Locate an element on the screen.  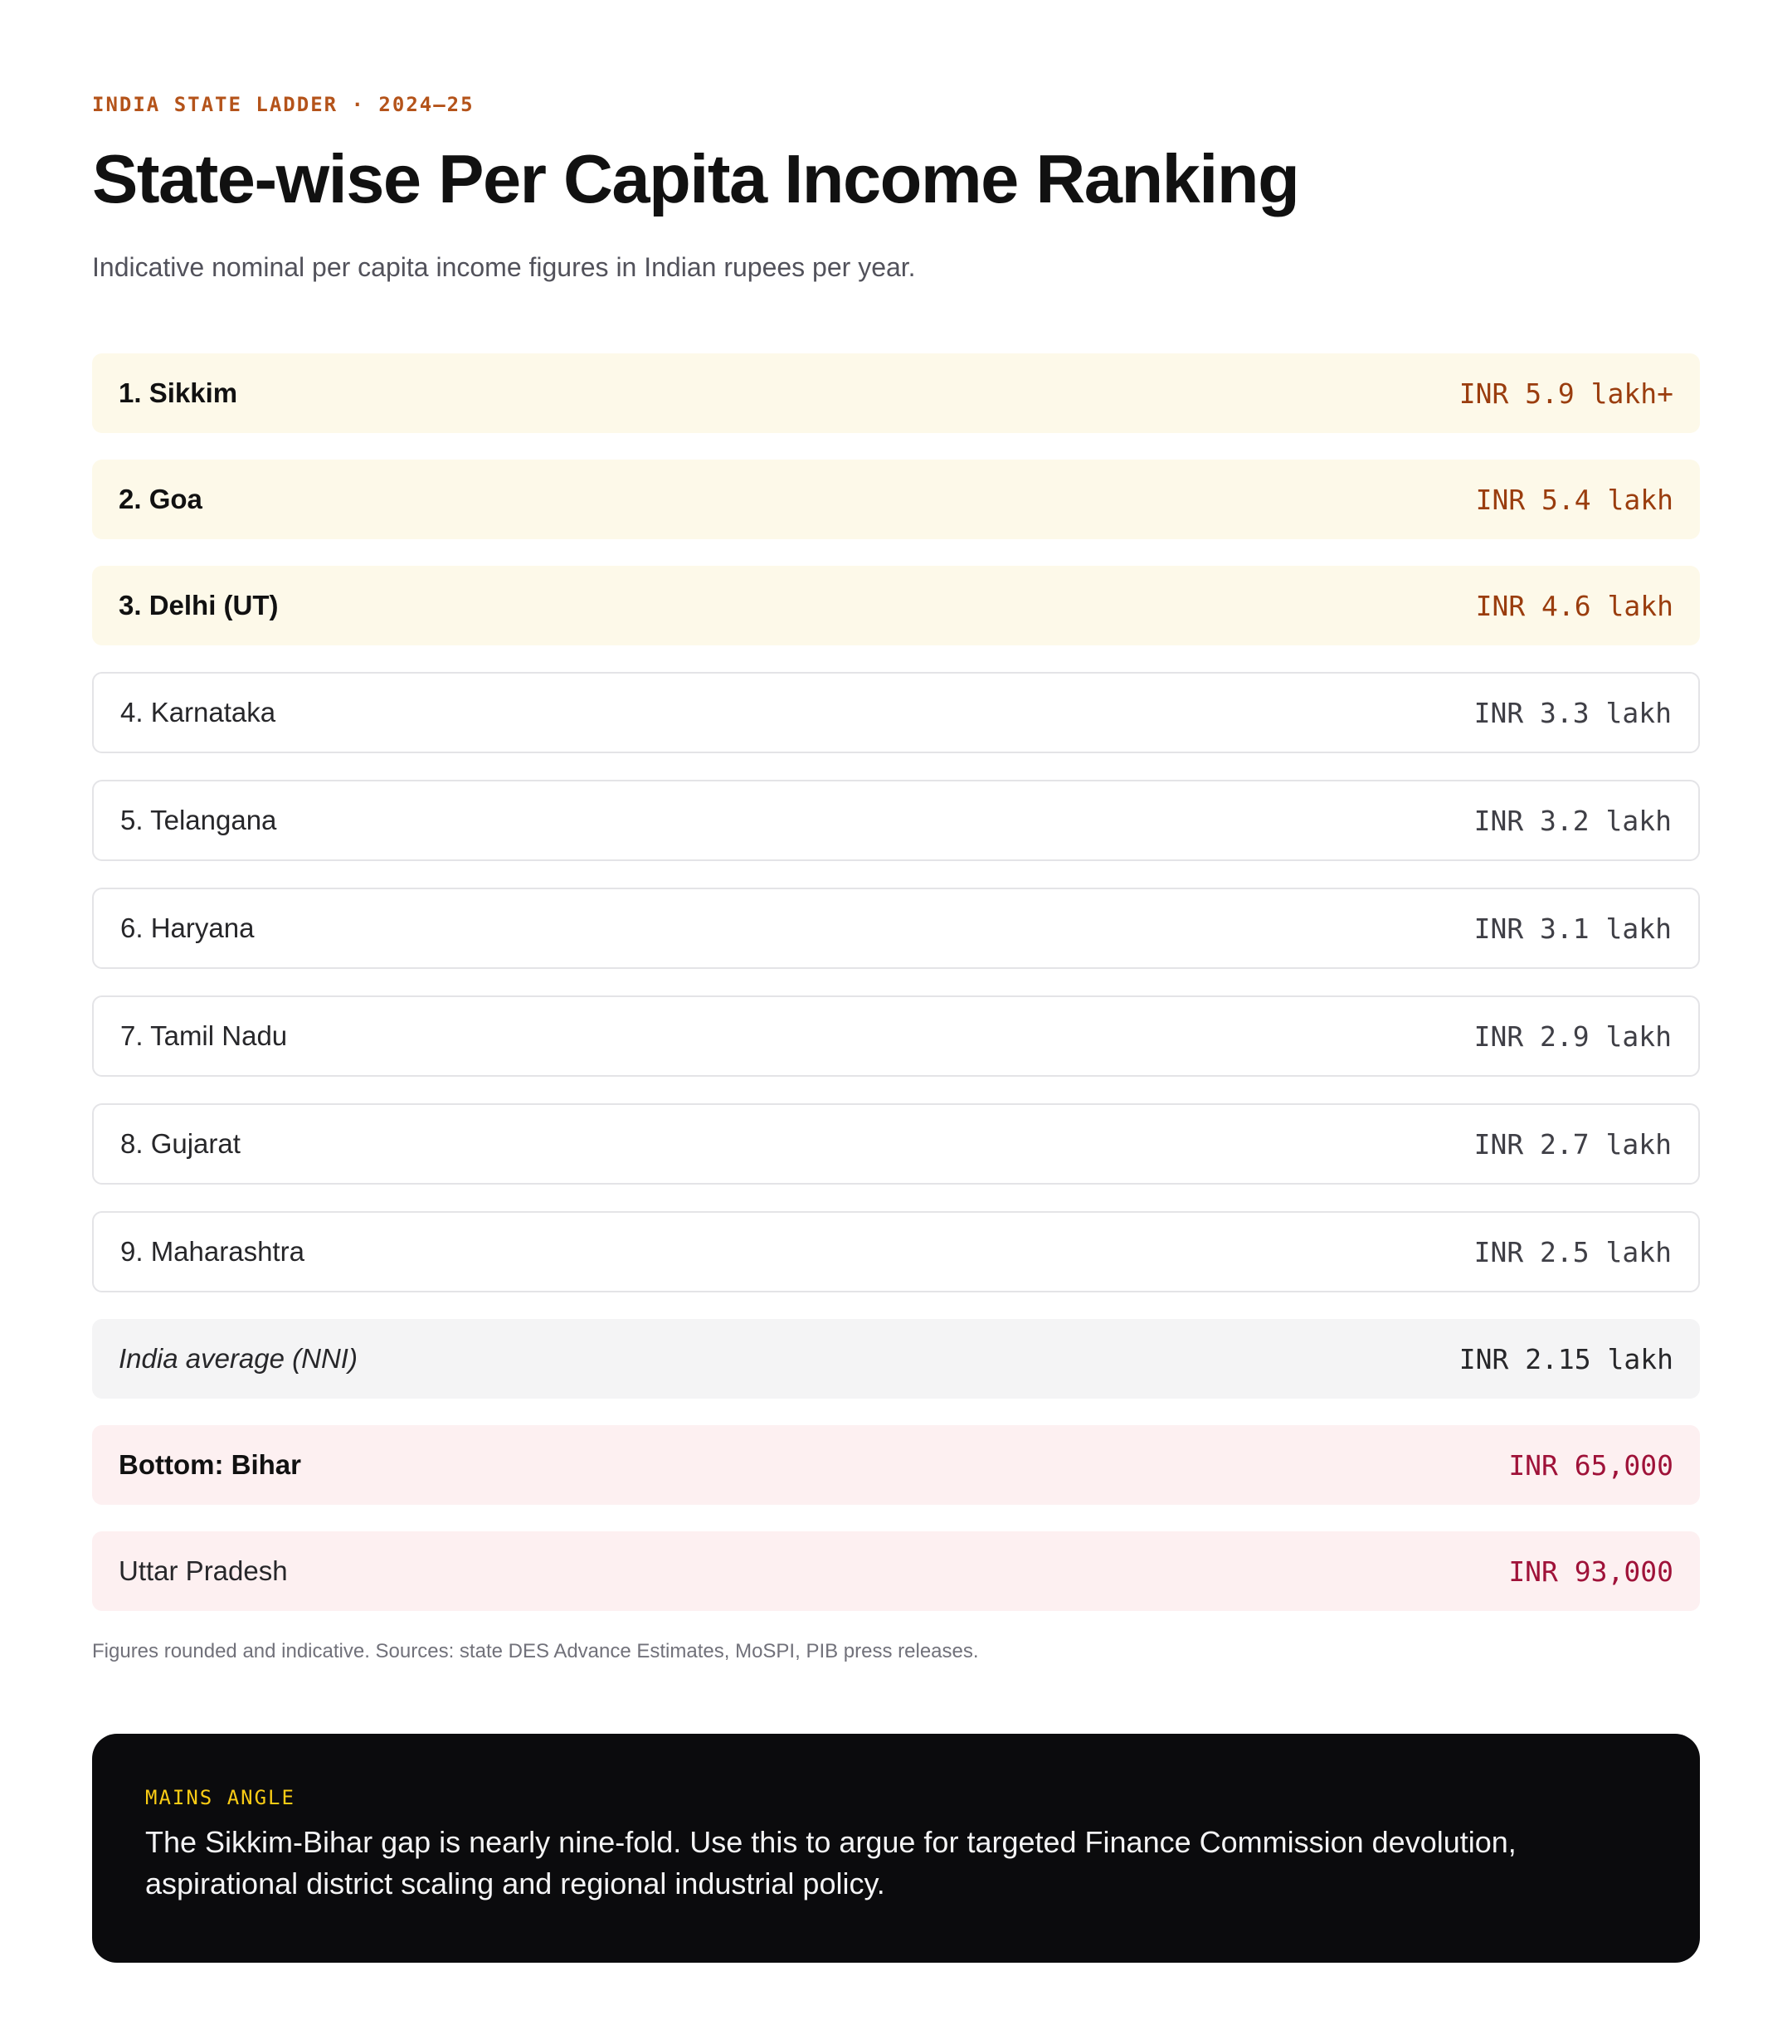
income-value: INR 2.5 lakh is located at coordinates (1572, 1251).